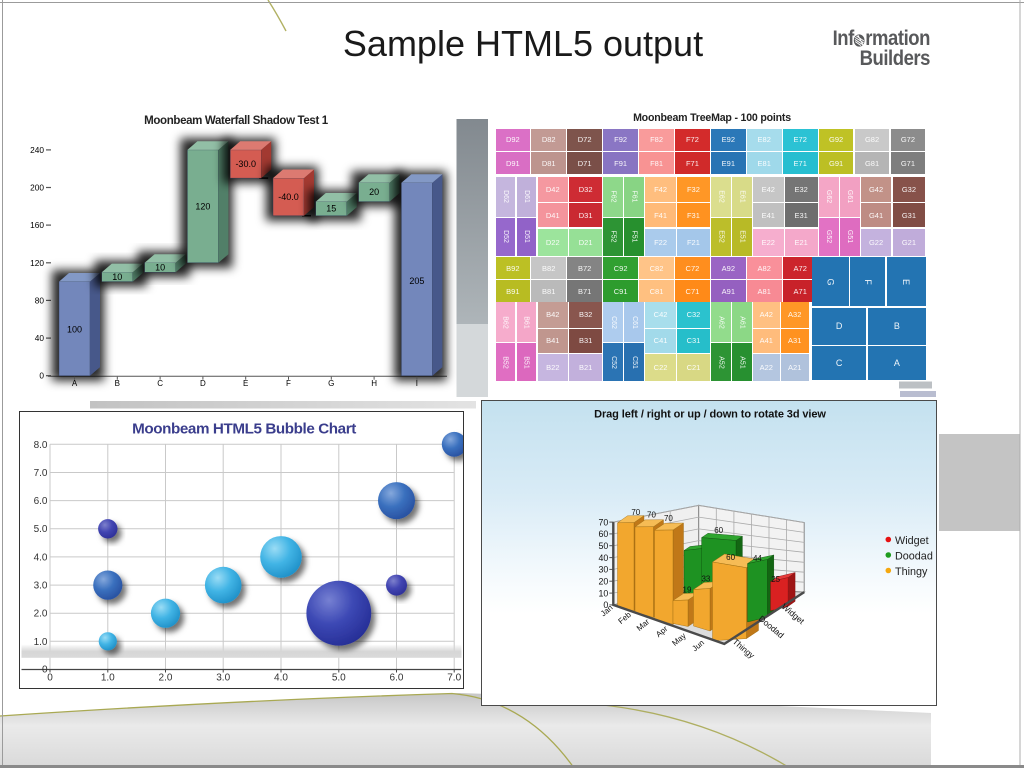 This screenshot has height=768, width=1024. I want to click on svg-text: 80, so click(40, 300).